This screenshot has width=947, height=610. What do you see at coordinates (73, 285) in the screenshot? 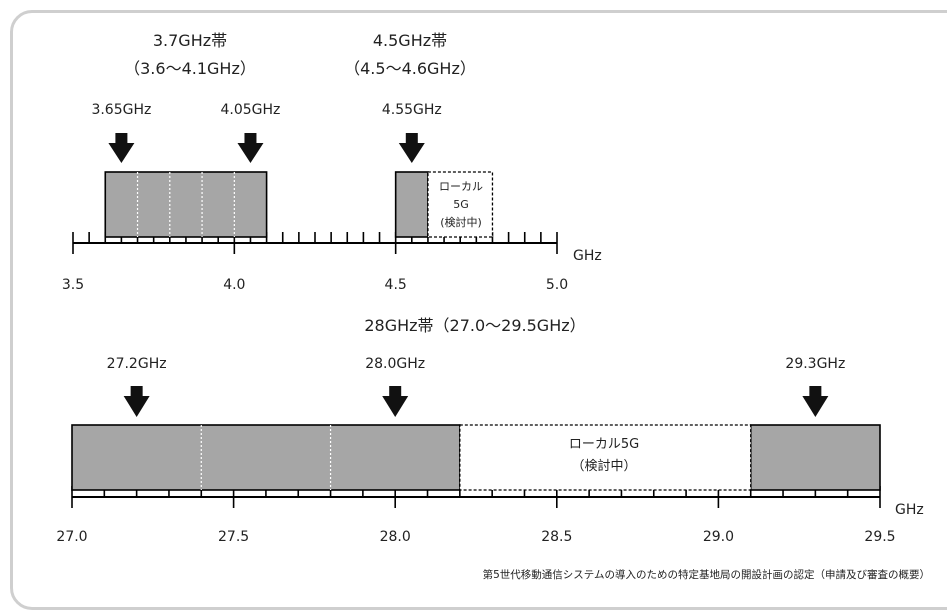
I see `top-tick-label: 3.5` at bounding box center [73, 285].